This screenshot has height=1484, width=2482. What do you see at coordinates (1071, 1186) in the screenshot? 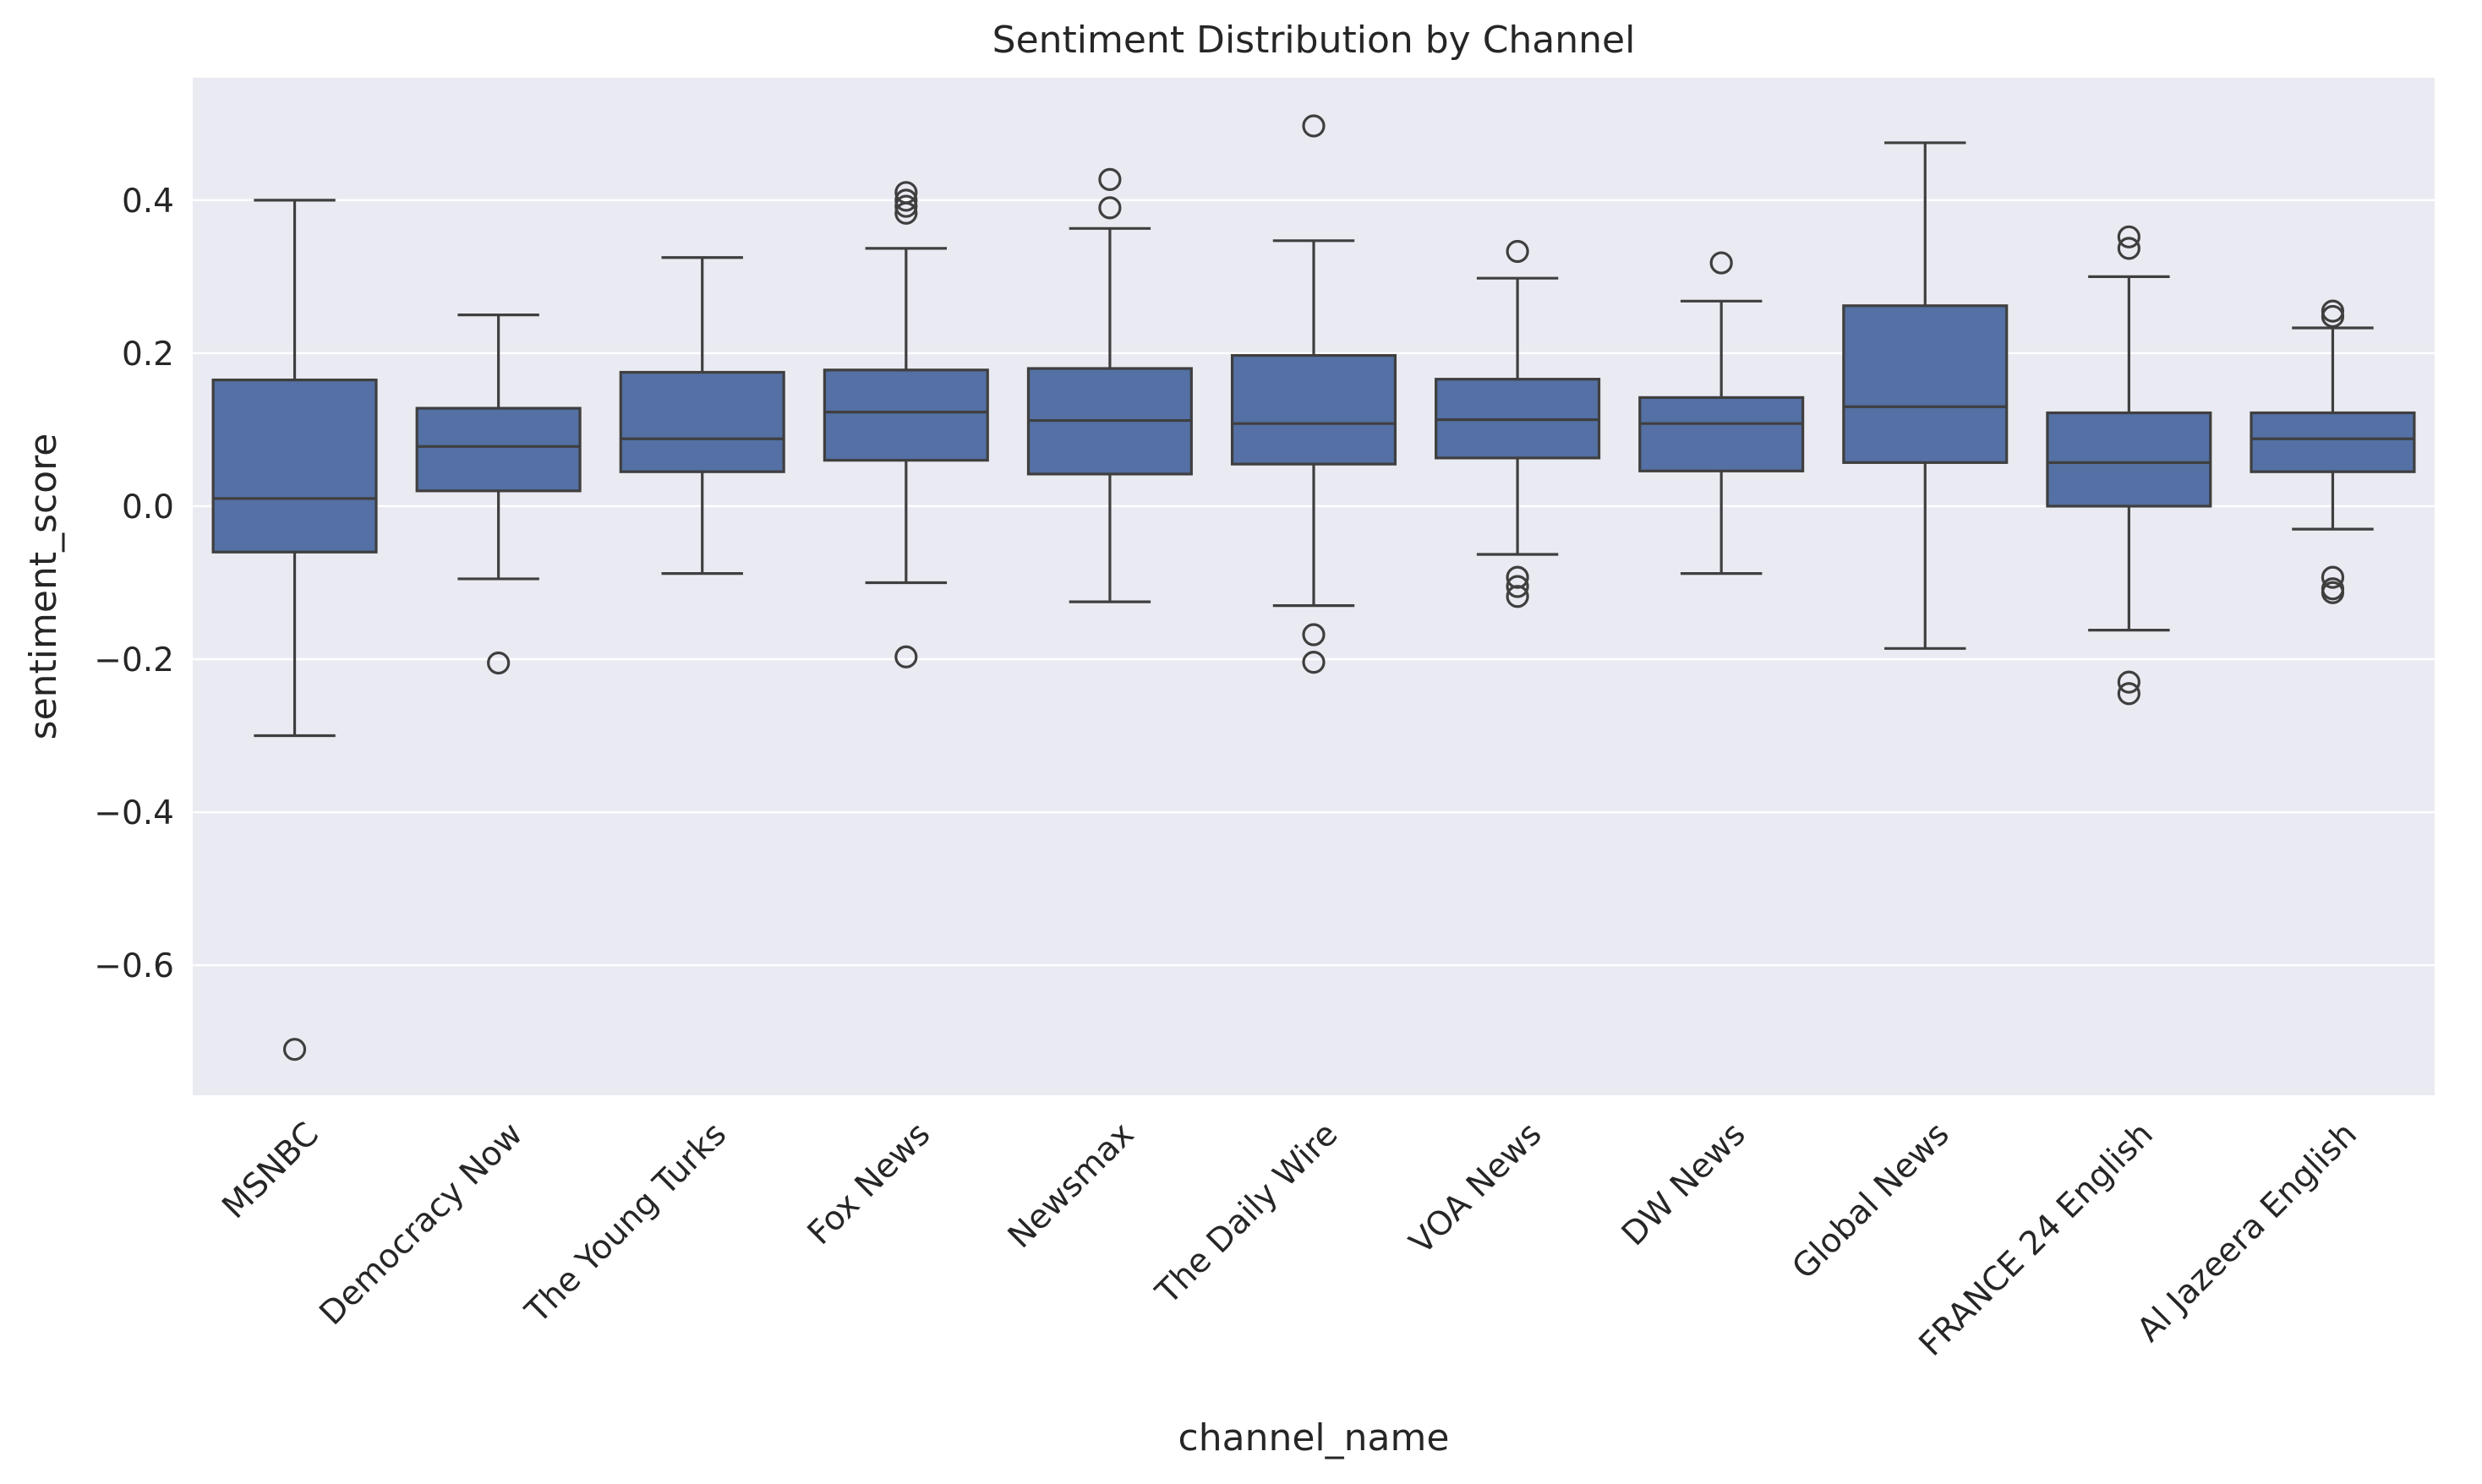
I see `x-tick-label: Newsmax` at bounding box center [1071, 1186].